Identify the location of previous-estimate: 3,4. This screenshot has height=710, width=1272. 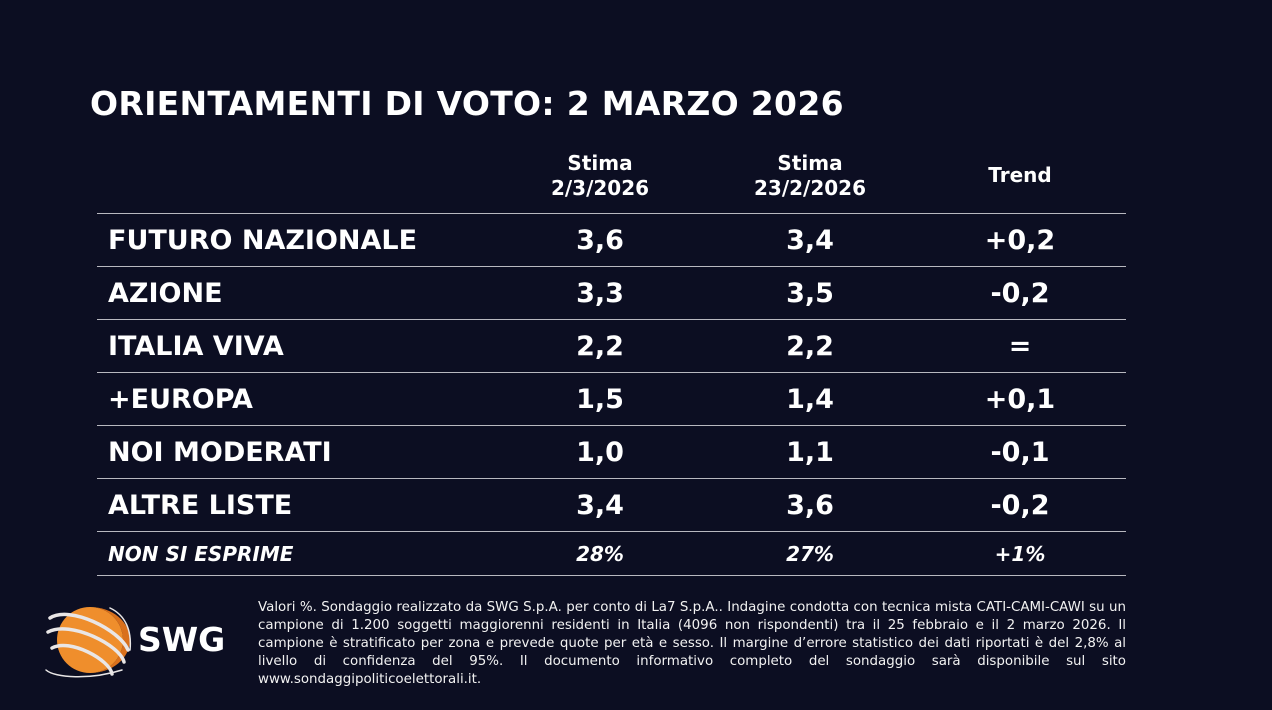
(810, 240).